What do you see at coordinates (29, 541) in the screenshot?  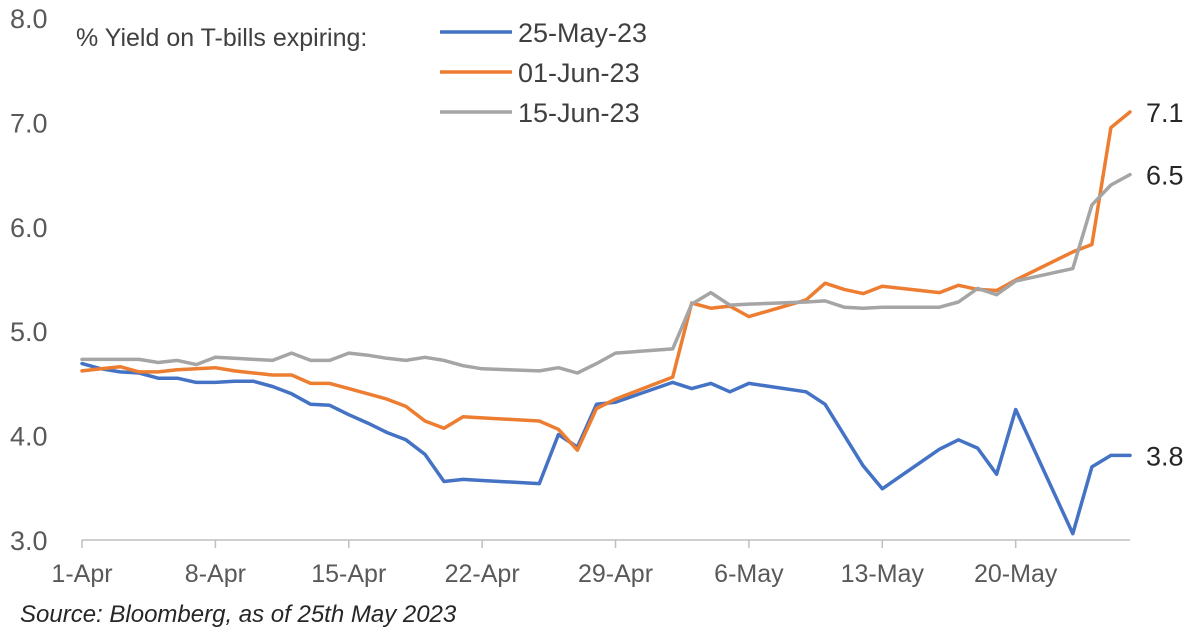 I see `y-tick-label: 3.0` at bounding box center [29, 541].